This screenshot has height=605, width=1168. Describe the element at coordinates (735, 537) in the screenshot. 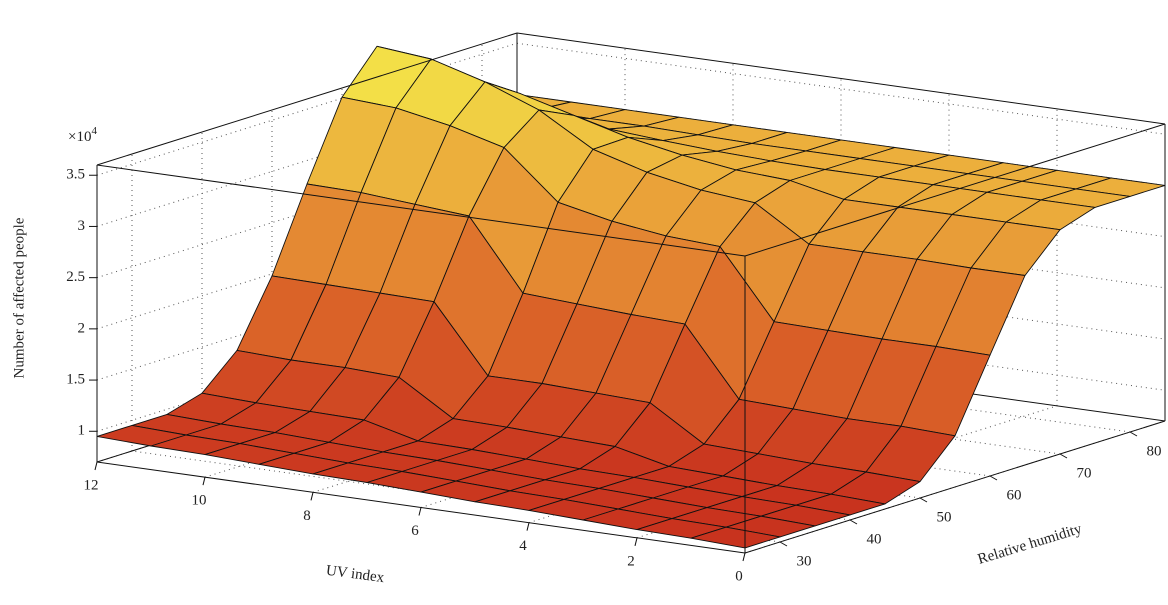

I see `surface-cell` at that location.